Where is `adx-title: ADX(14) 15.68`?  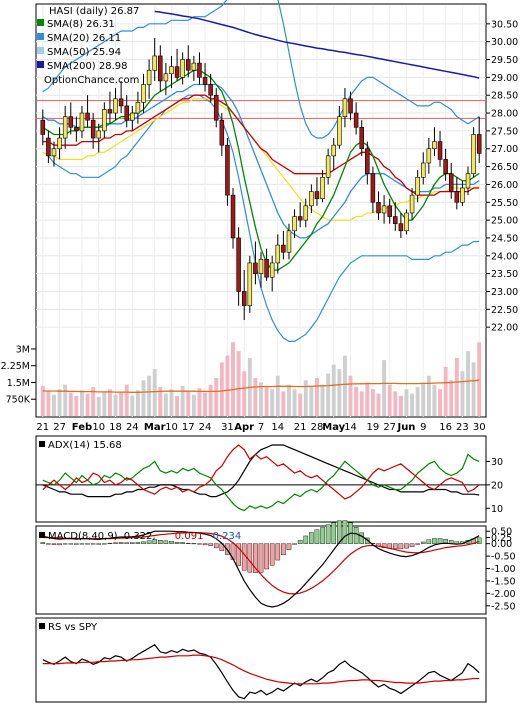
adx-title: ADX(14) 15.68 is located at coordinates (85, 445).